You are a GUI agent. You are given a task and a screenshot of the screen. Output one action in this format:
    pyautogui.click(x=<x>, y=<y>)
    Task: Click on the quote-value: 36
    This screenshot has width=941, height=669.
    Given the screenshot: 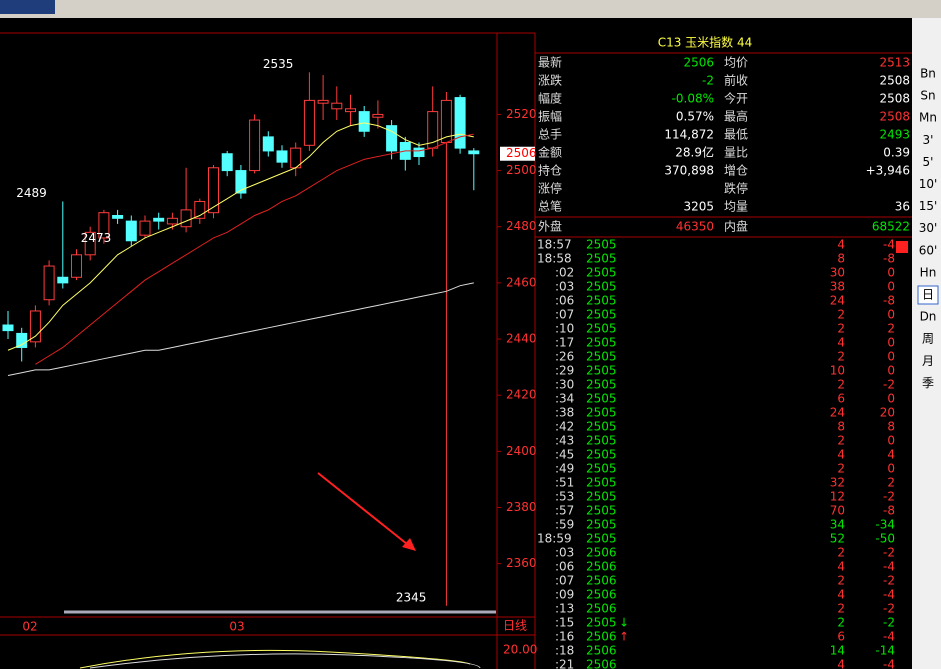 What is the action you would take?
    pyautogui.click(x=902, y=207)
    